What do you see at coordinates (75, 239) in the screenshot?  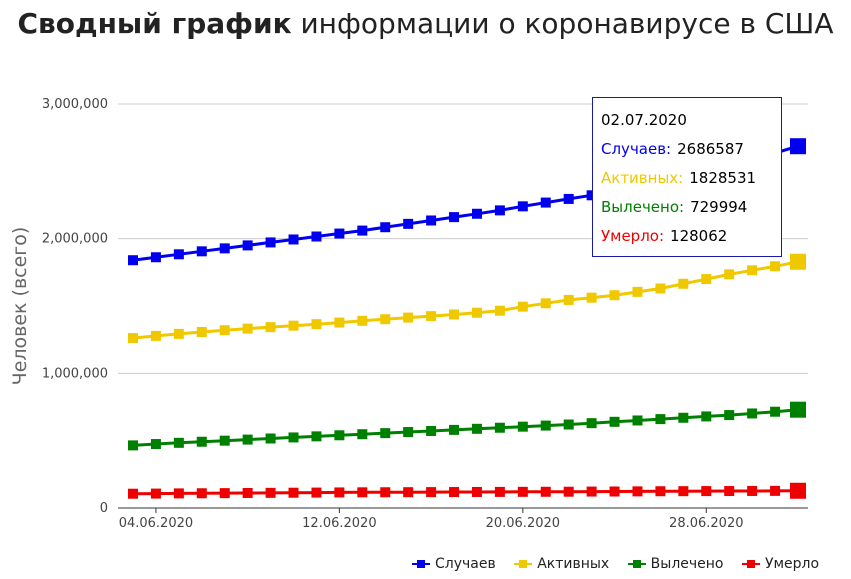 I see `y-tick-label: 2,000,000` at bounding box center [75, 239].